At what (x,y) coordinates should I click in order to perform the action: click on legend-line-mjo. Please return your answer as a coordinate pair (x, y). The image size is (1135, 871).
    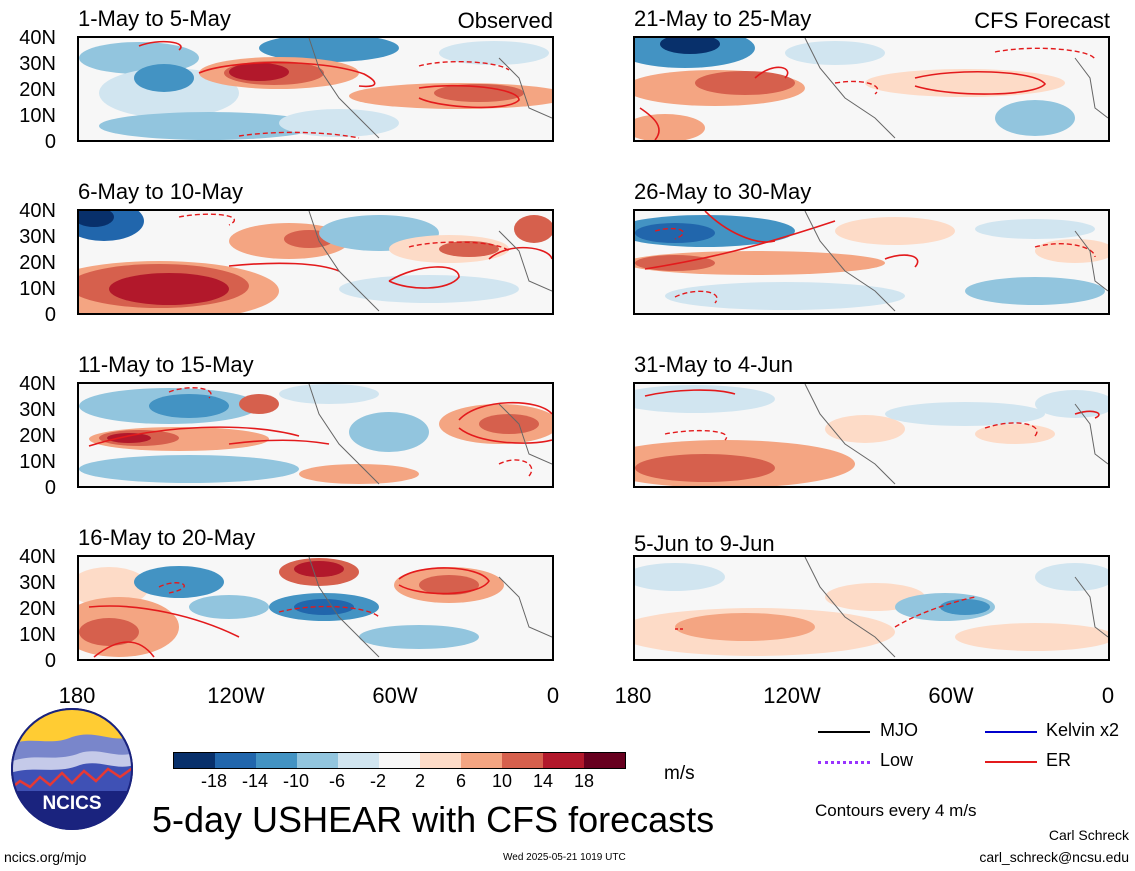
    Looking at the image, I should click on (844, 732).